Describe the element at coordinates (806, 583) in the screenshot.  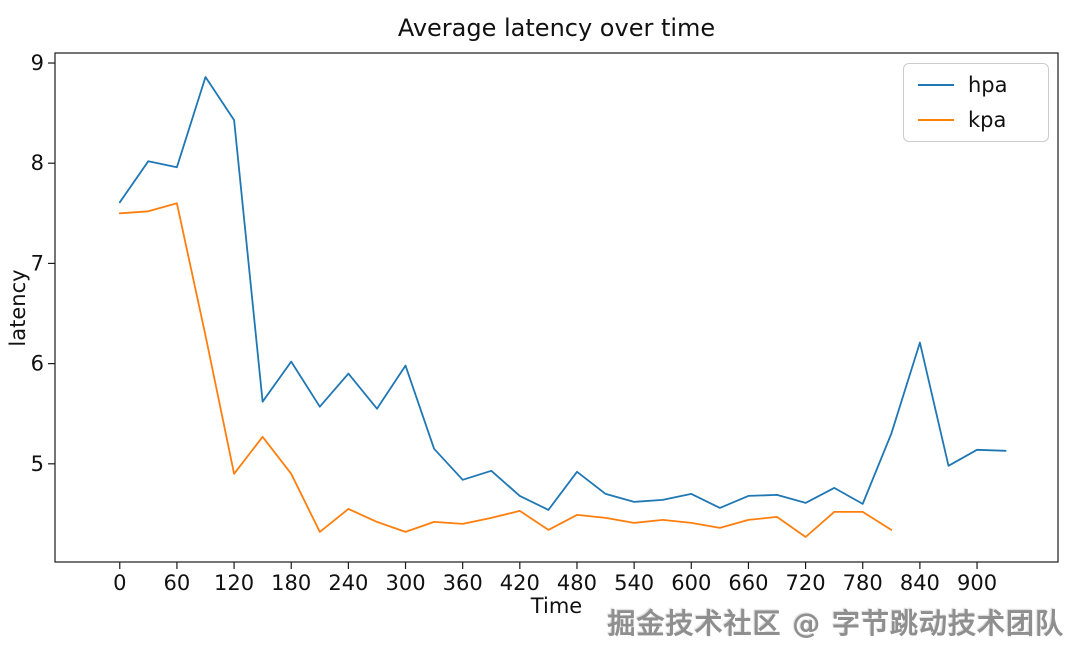
I see `x-tick-label: 720` at that location.